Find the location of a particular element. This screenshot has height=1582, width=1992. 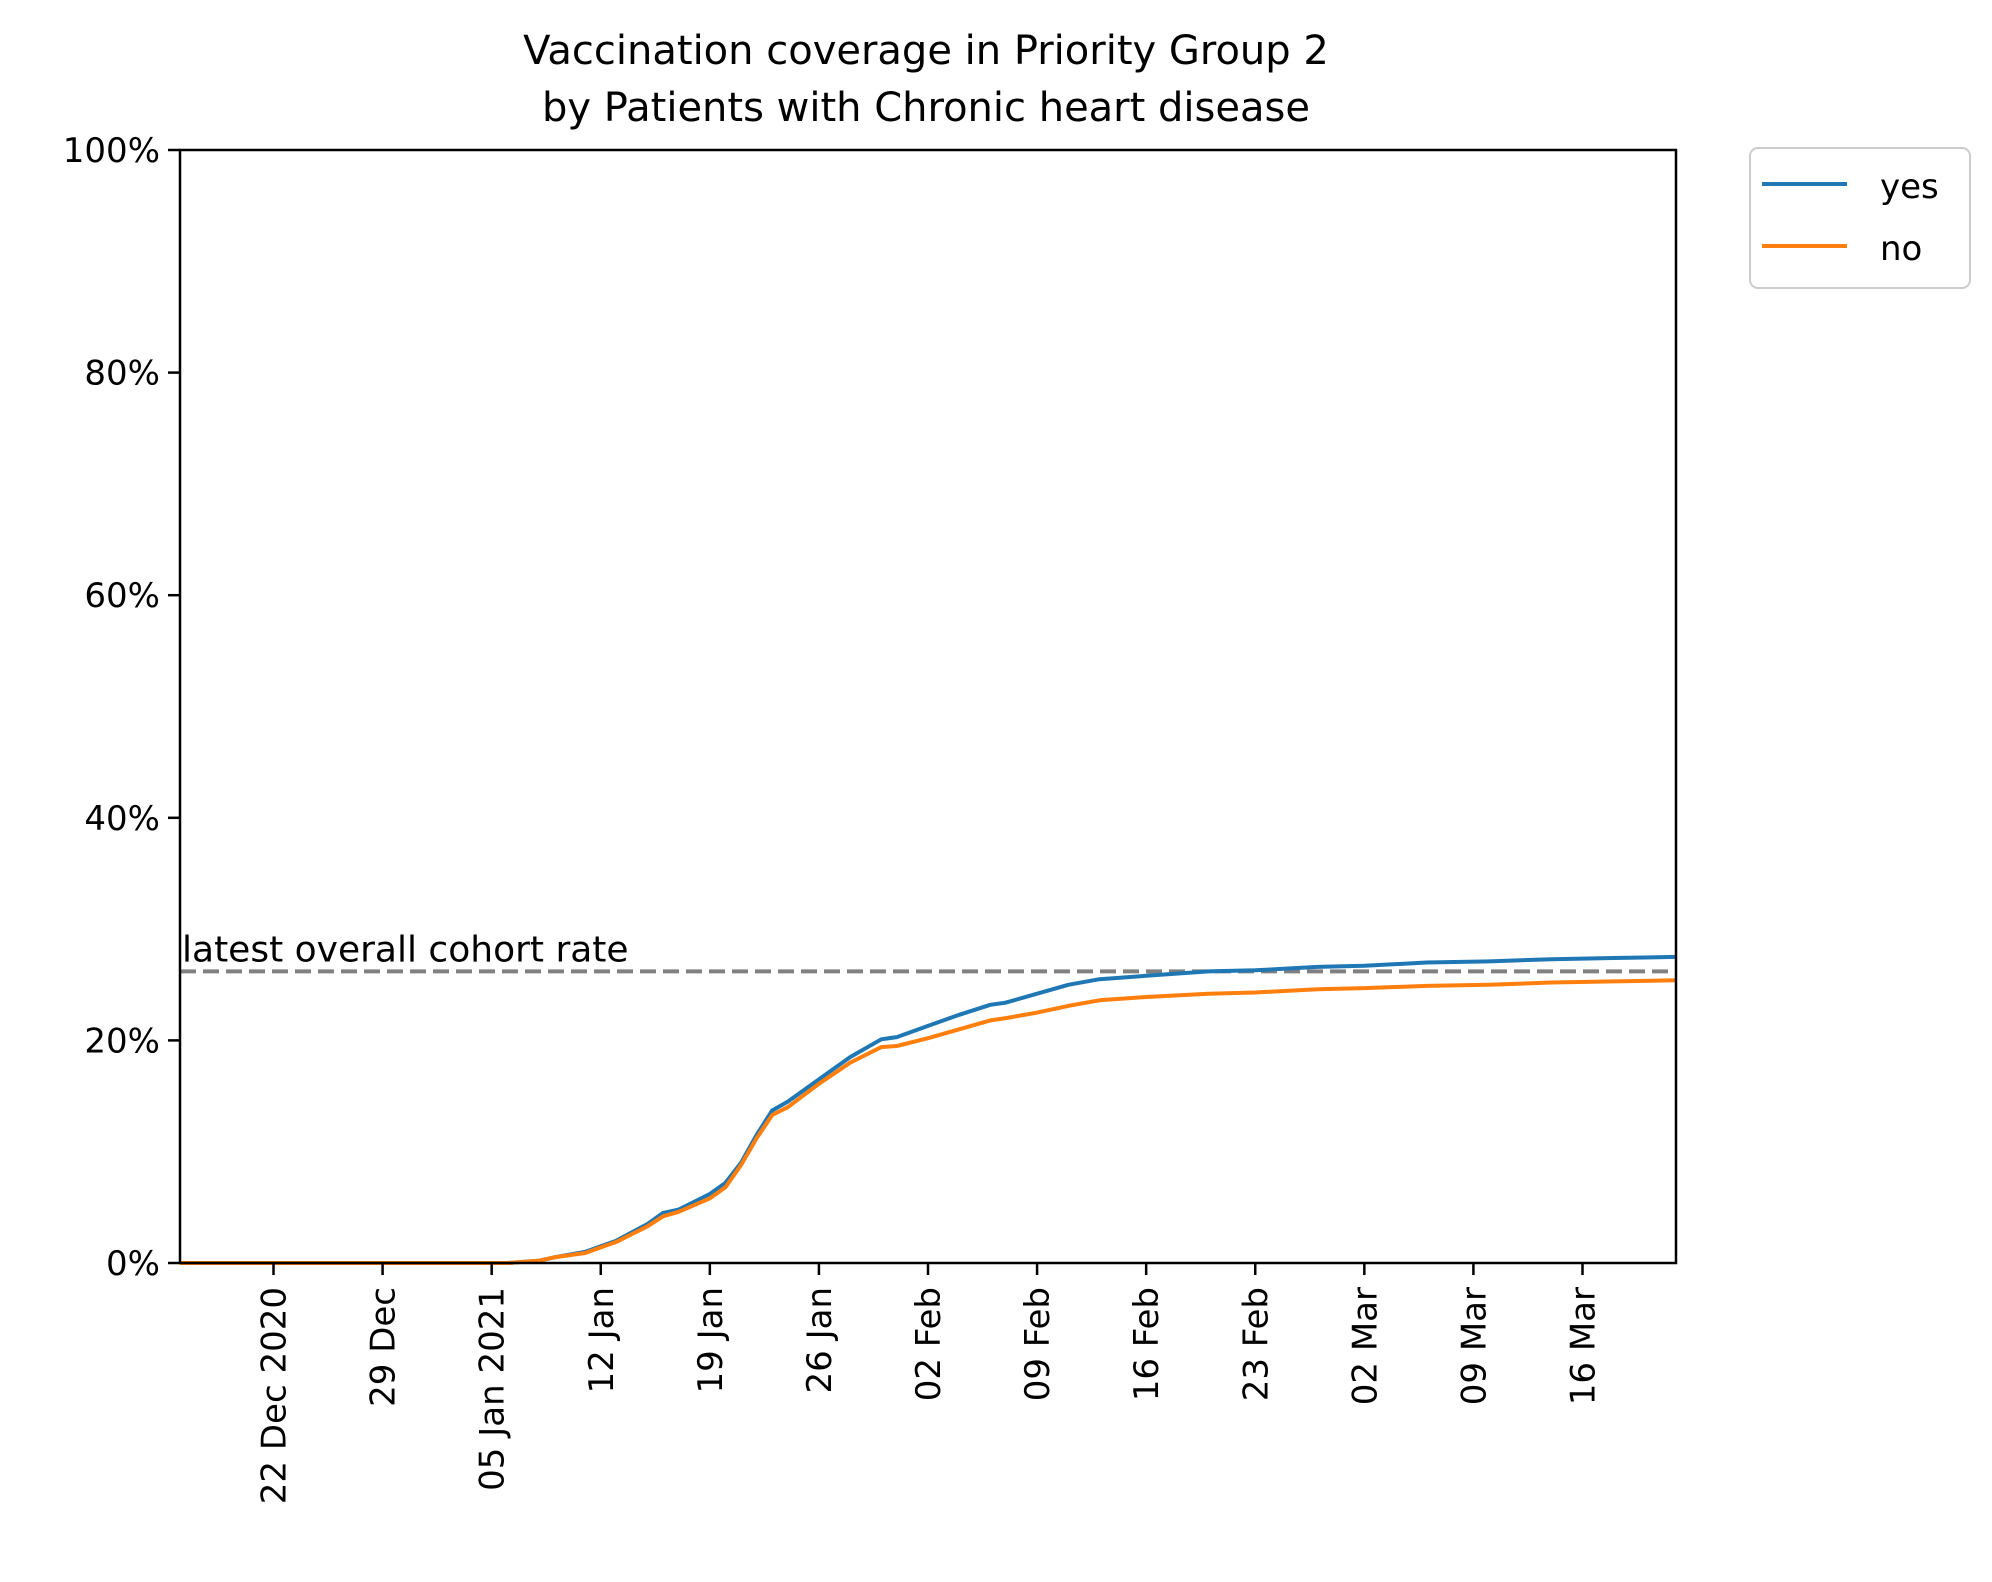

y-tick-label: 80% is located at coordinates (122, 374).